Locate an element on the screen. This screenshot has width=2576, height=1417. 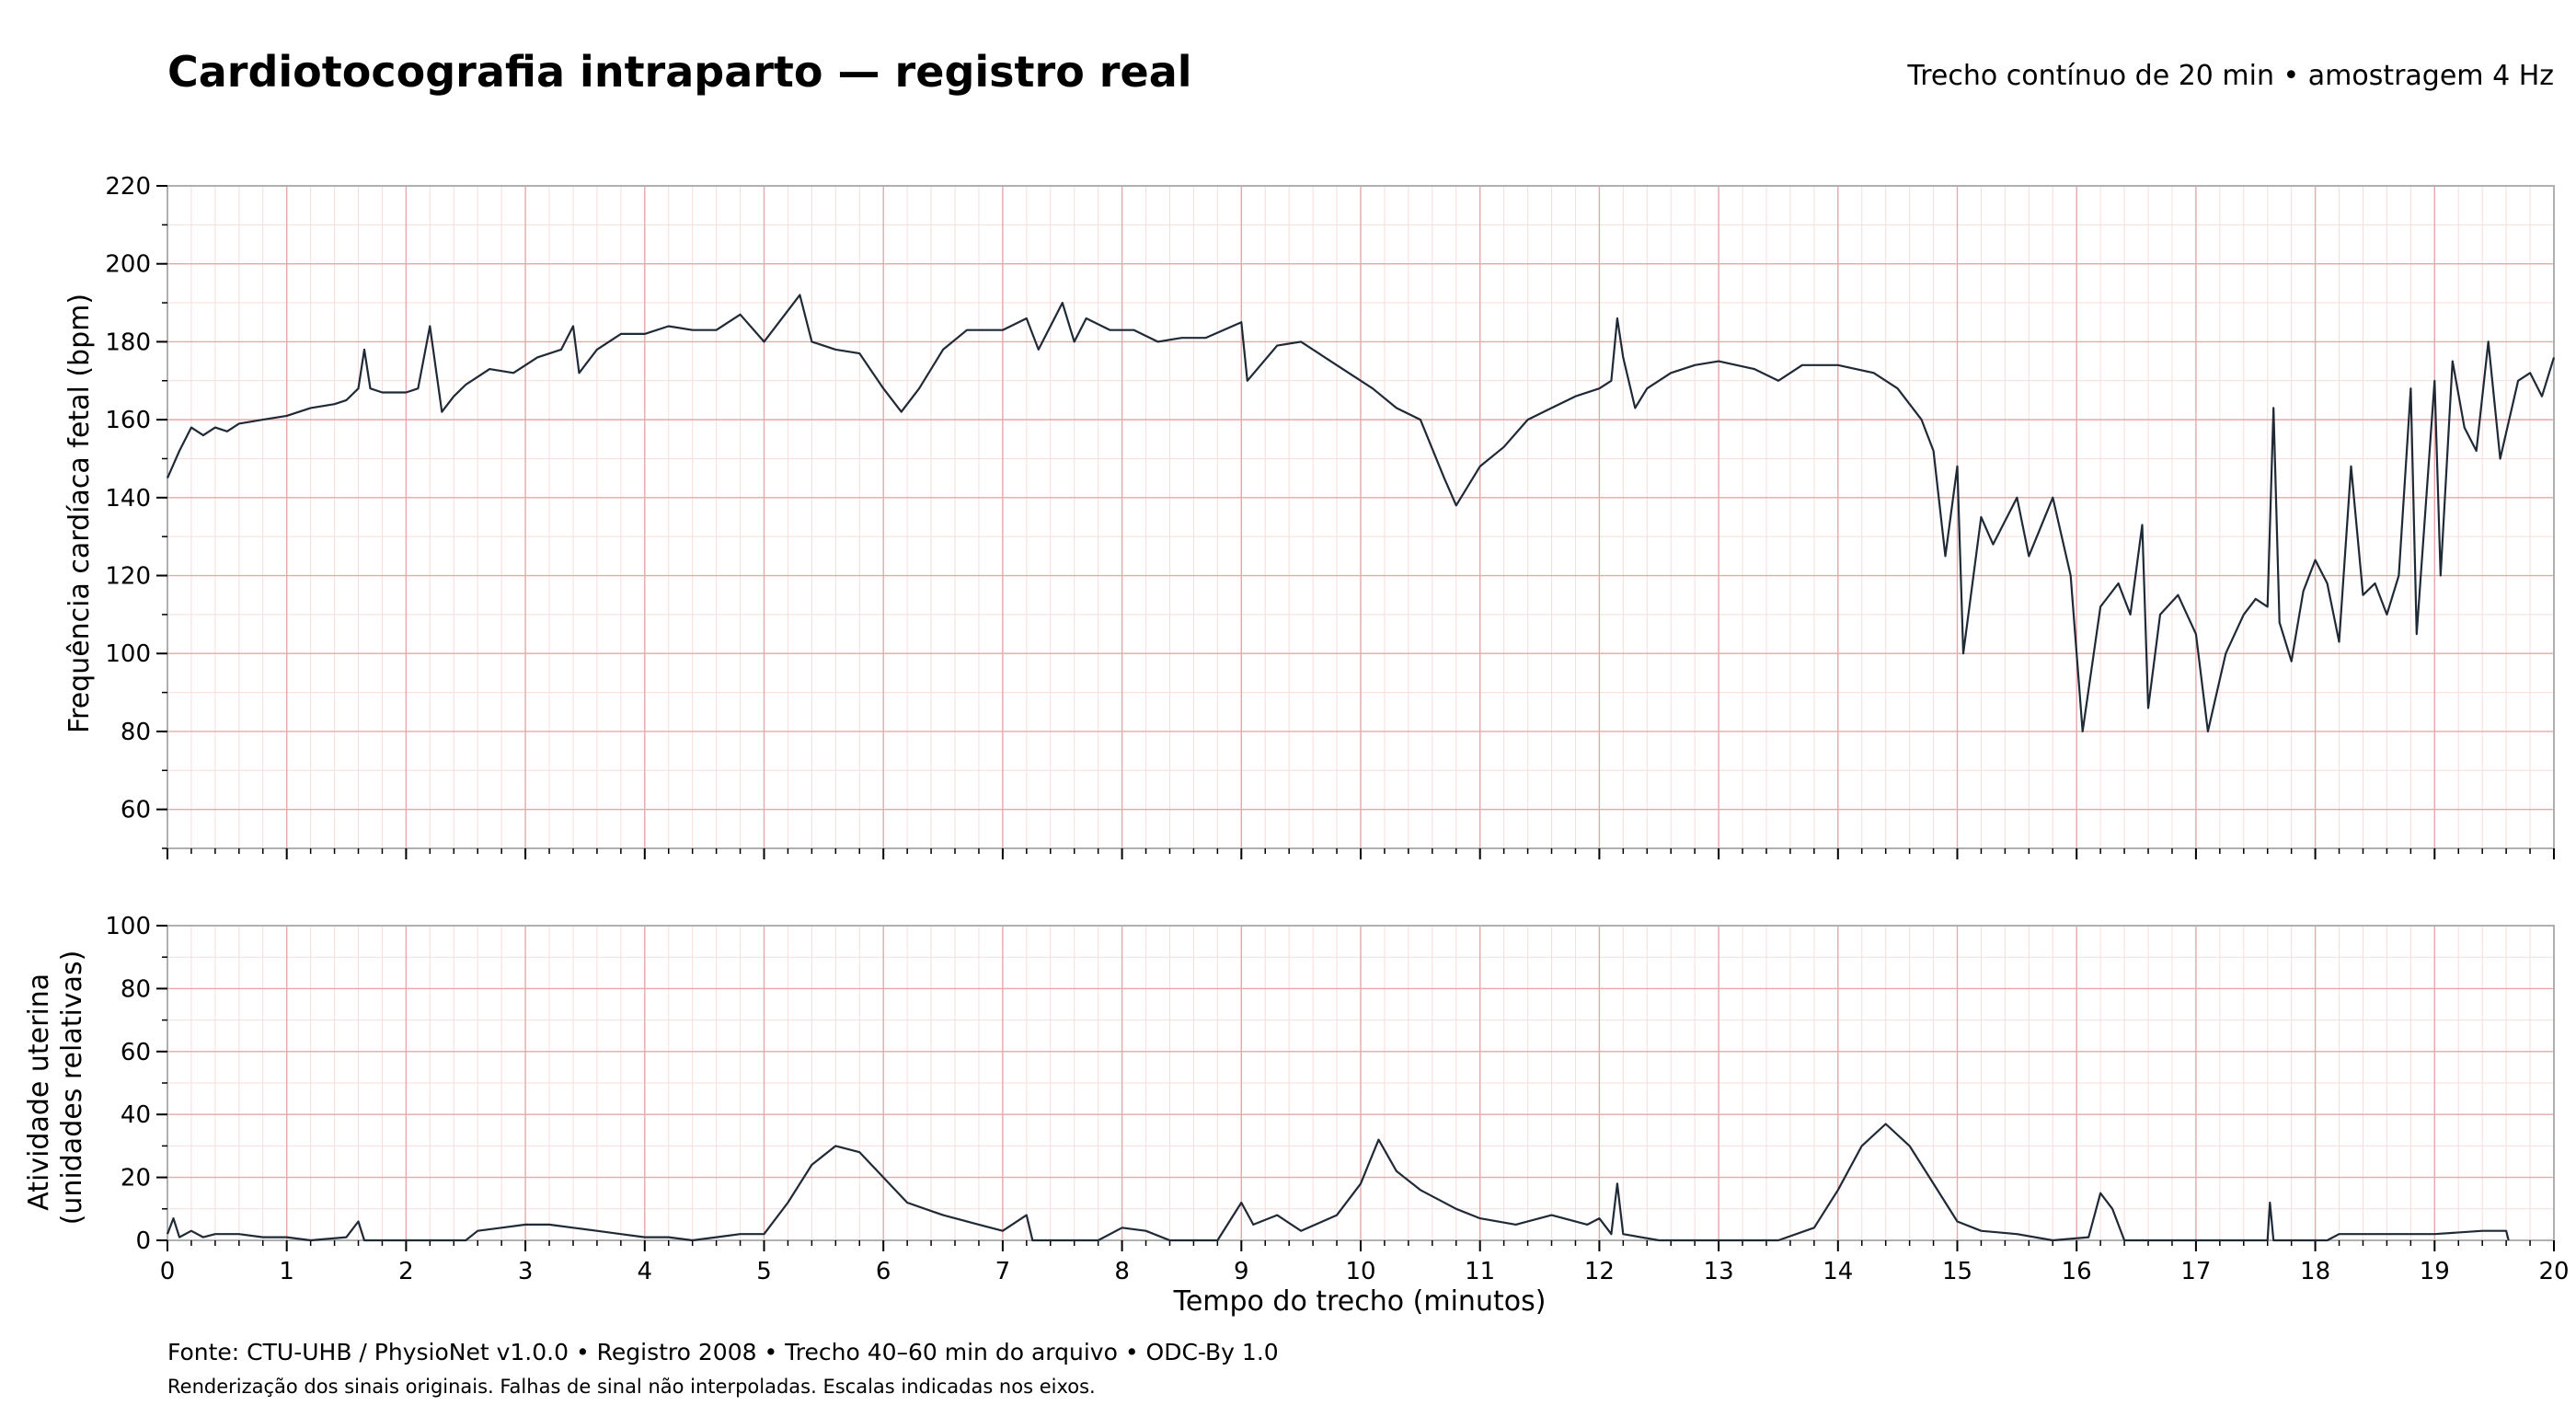
x-tick-label: 20 is located at coordinates (2553, 1271).